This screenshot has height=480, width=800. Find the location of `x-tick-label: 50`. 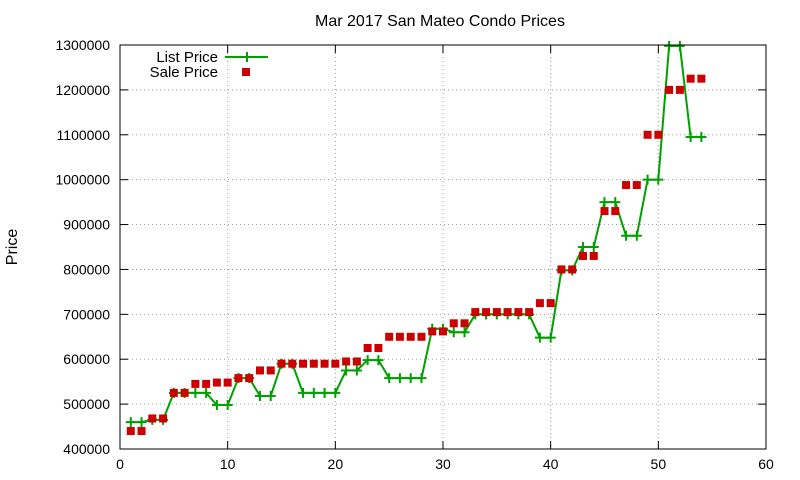

x-tick-label: 50 is located at coordinates (659, 464).